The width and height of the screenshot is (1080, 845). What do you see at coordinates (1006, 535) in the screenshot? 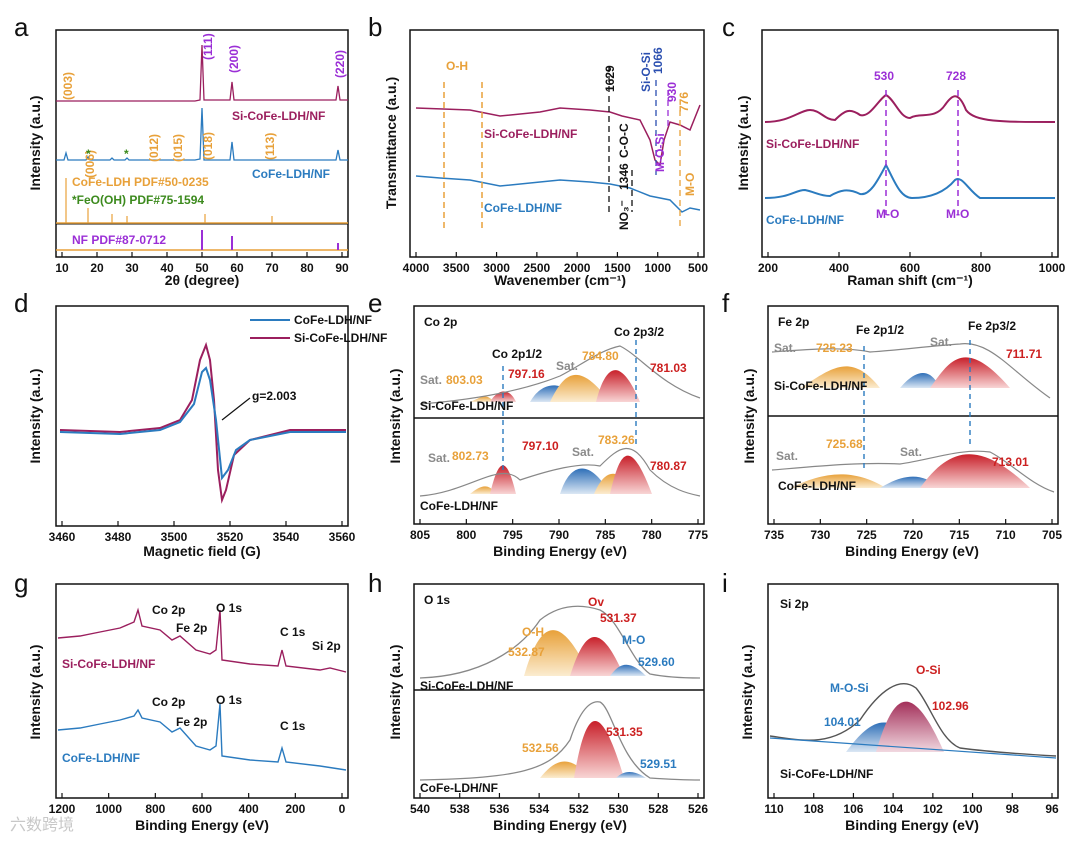
I see `tick-label: 710` at bounding box center [1006, 535].